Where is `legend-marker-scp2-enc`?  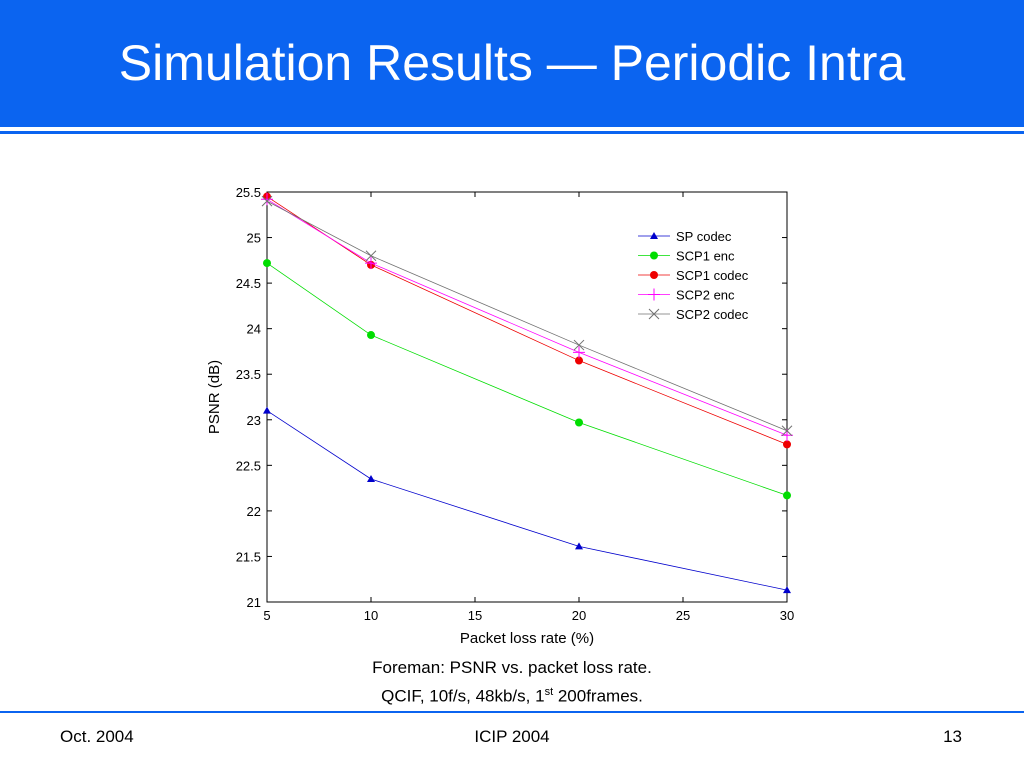
legend-marker-scp2-enc is located at coordinates (654, 294).